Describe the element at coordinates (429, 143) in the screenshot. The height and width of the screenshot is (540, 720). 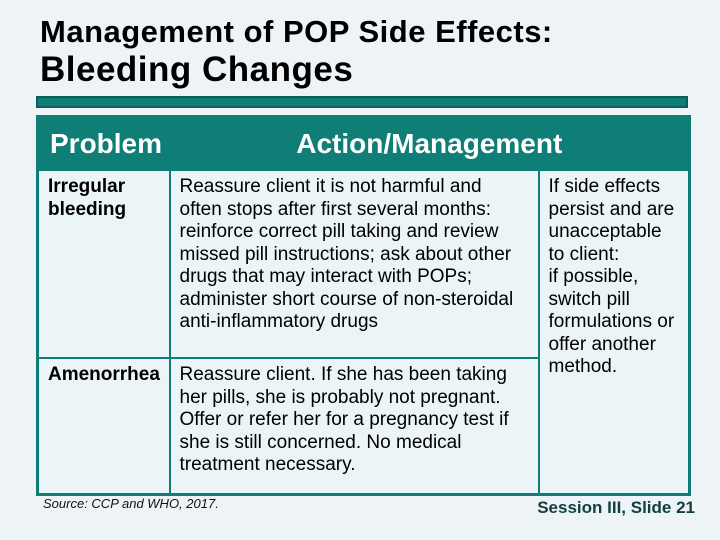
I see `table-header-action: Action/Management` at that location.